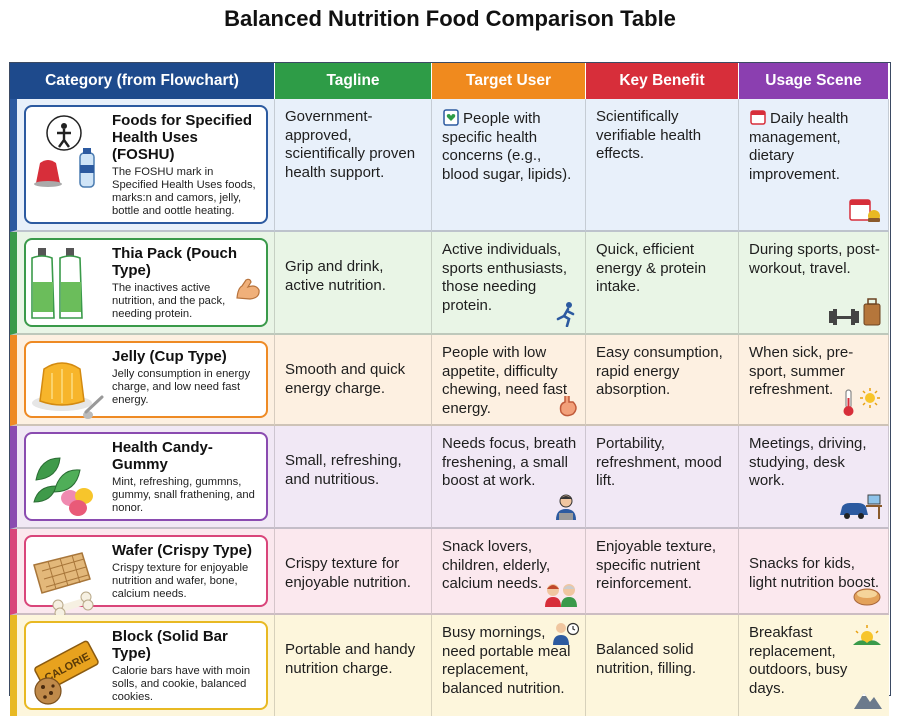 Image resolution: width=900 pixels, height=716 pixels. What do you see at coordinates (758, 117) in the screenshot?
I see `calendar-icon` at bounding box center [758, 117].